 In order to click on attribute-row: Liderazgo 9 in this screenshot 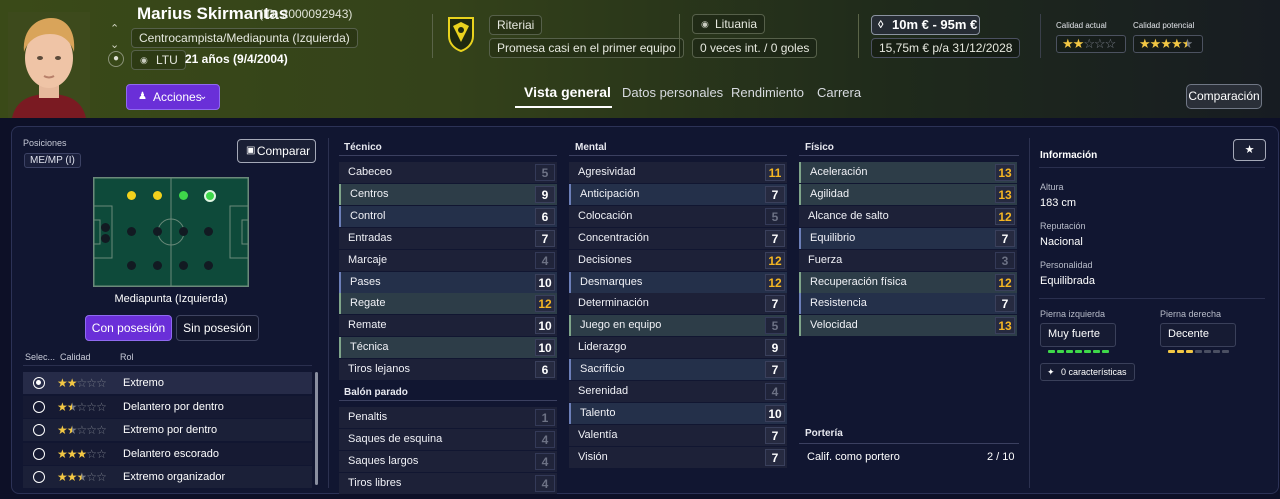, I will do `click(678, 348)`.